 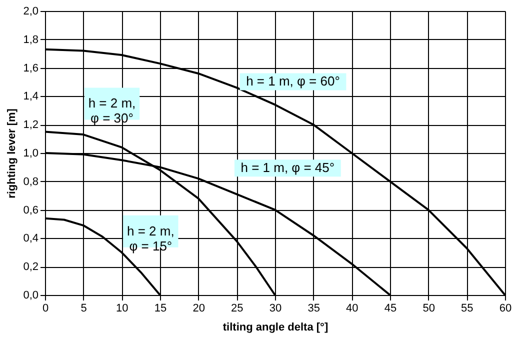 What do you see at coordinates (390, 308) in the screenshot?
I see `x-tick-label: 45` at bounding box center [390, 308].